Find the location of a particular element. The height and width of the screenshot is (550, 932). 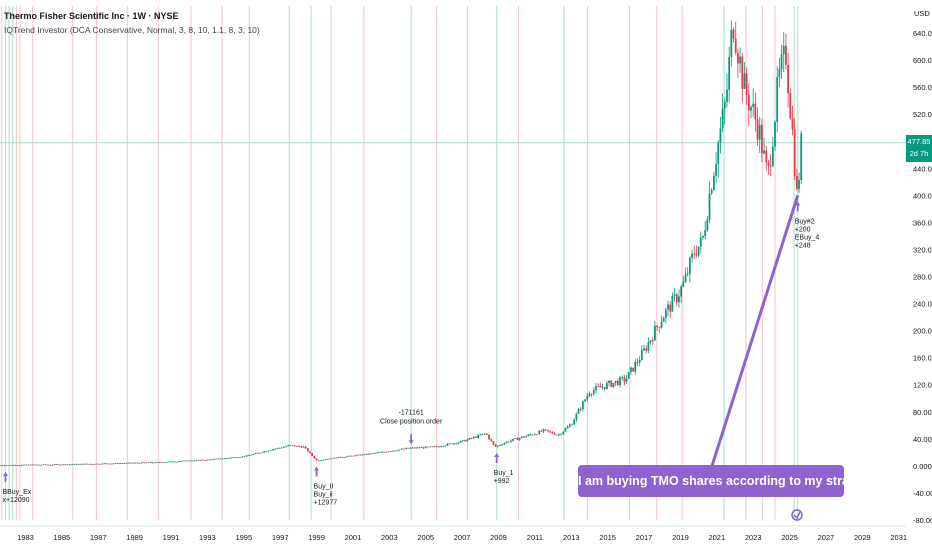

currency-label: USD is located at coordinates (922, 13).